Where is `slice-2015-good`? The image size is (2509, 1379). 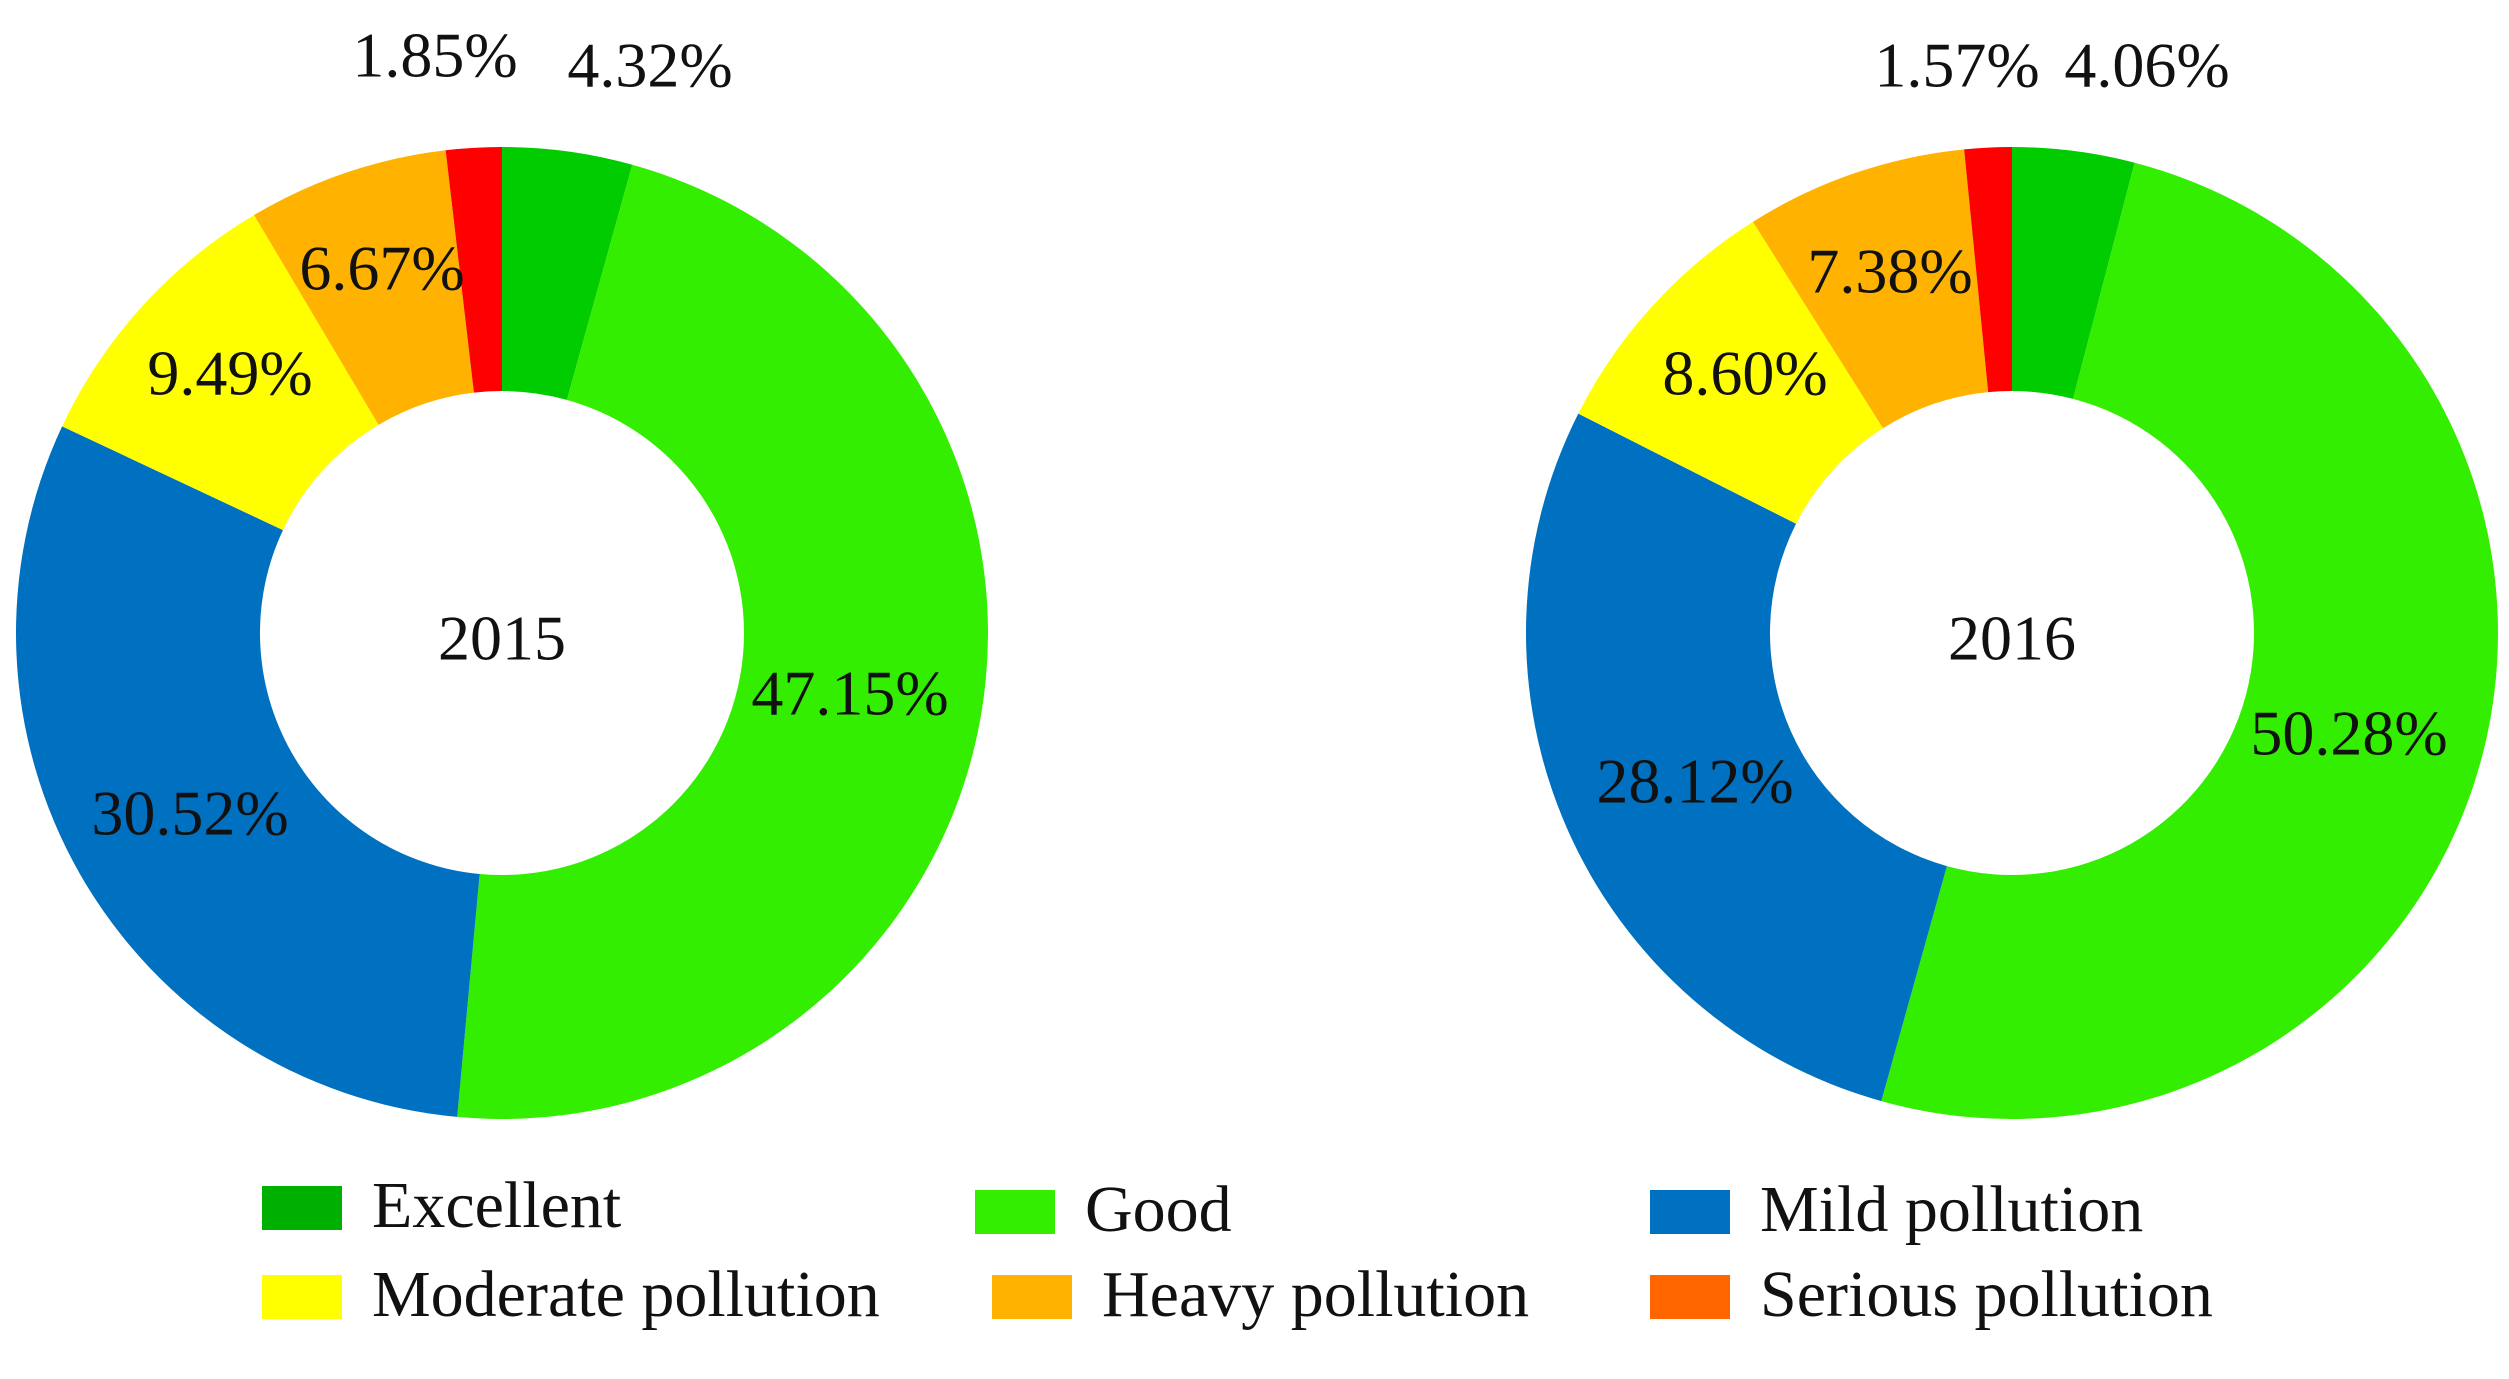 slice-2015-good is located at coordinates (722, 641).